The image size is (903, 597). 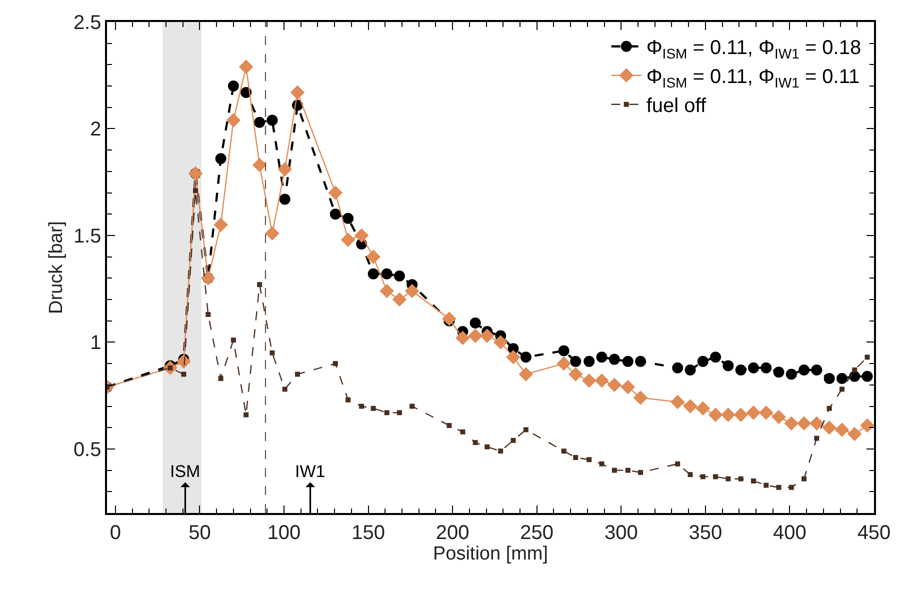 I want to click on y-tick-label: 0.5, so click(x=87, y=449).